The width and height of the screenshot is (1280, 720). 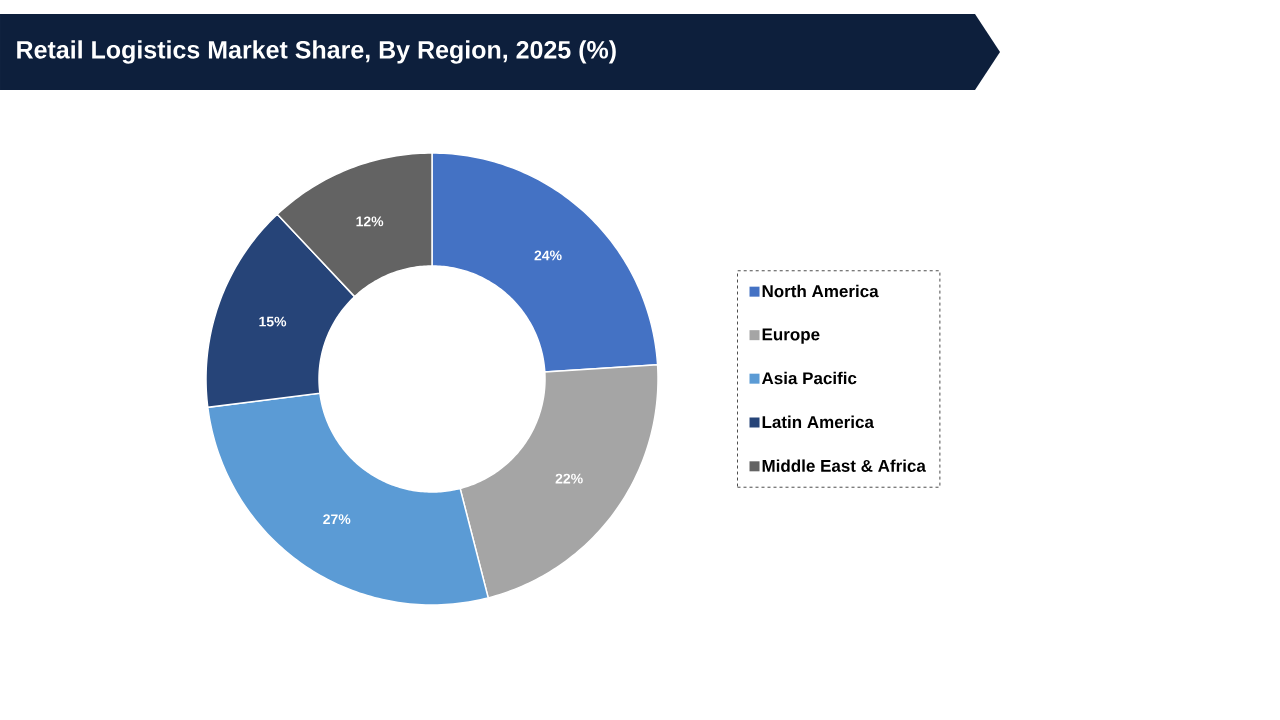 What do you see at coordinates (569, 478) in the screenshot?
I see `data-label: 22%` at bounding box center [569, 478].